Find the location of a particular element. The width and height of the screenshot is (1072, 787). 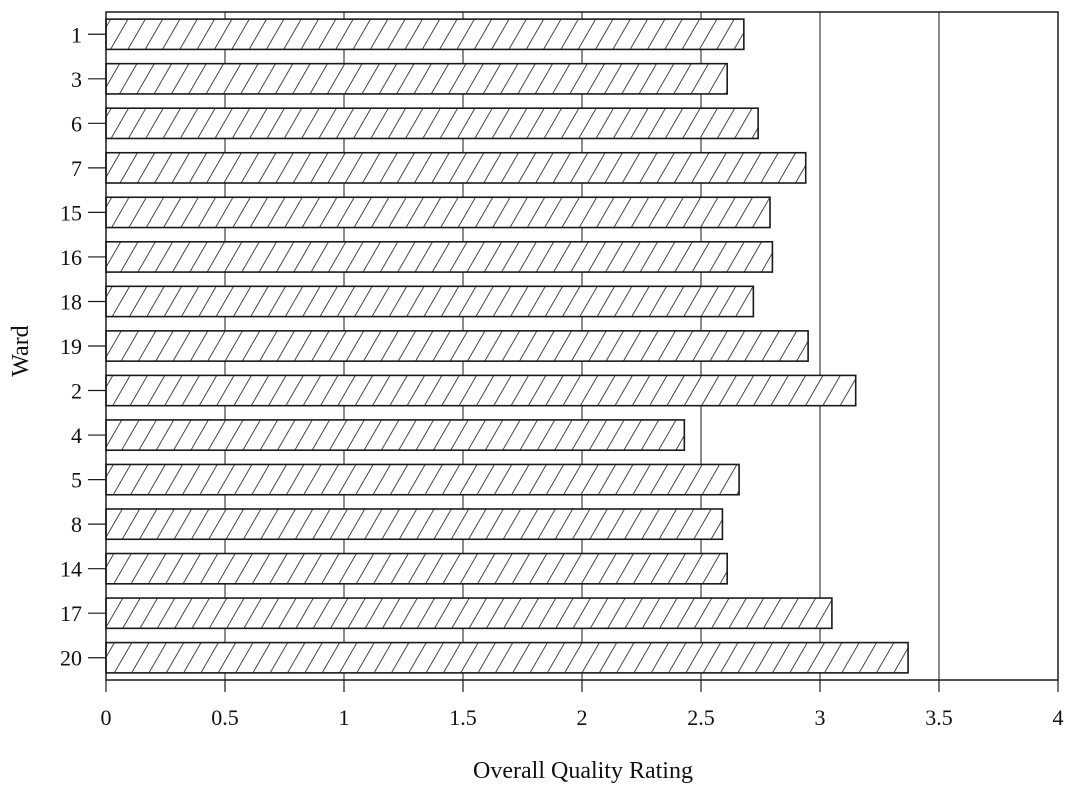

y-tick-label: 20 is located at coordinates (71, 658).